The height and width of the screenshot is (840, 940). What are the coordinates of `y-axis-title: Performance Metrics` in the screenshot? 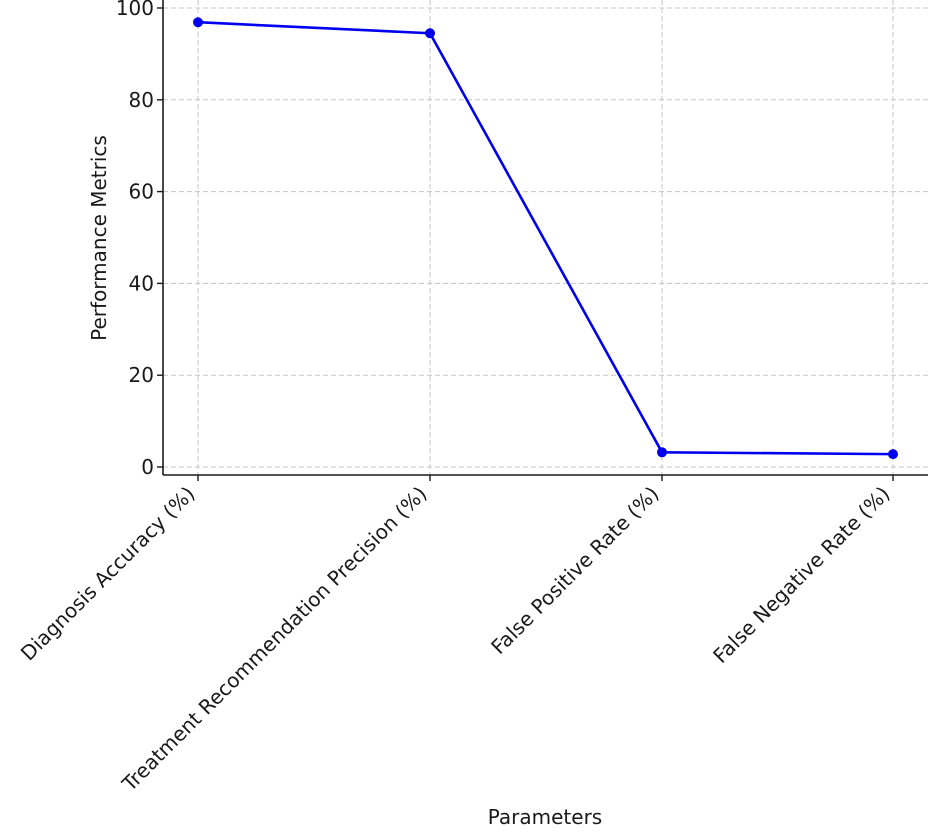 It's located at (99, 238).